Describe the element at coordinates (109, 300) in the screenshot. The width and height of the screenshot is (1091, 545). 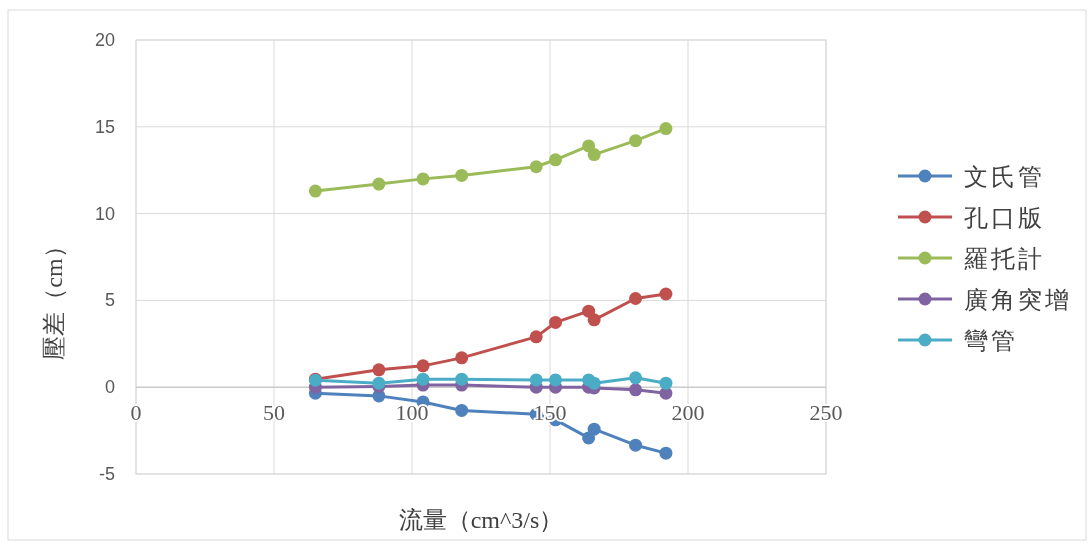
I see `y-tick-label: 5` at that location.